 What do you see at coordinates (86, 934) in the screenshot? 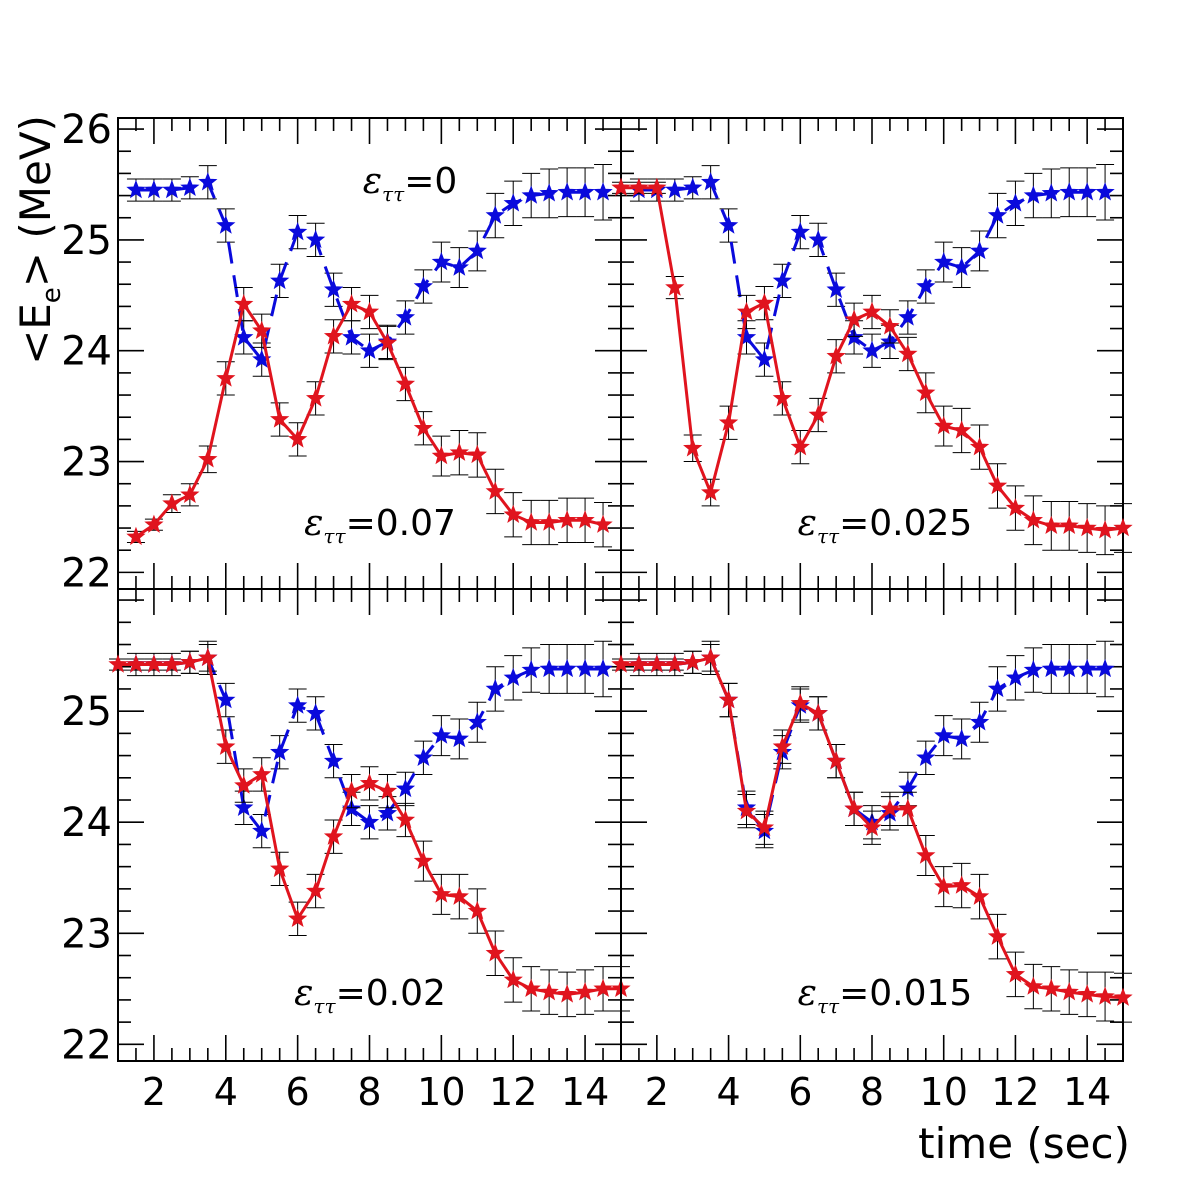
I see `y-tick-label: 23` at bounding box center [86, 934].